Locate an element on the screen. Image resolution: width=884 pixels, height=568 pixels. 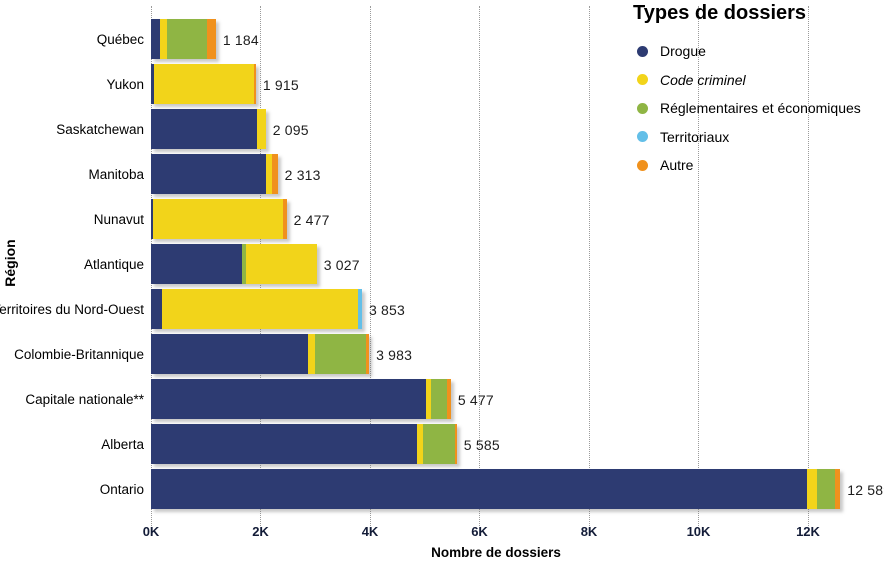
gridline-8K is located at coordinates (589, 266).